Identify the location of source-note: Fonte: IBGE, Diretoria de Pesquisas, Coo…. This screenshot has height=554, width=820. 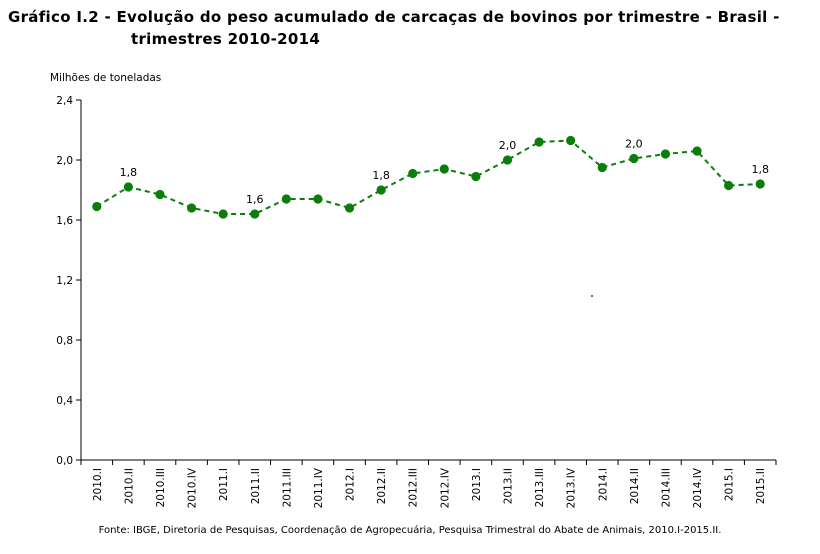
(410, 530).